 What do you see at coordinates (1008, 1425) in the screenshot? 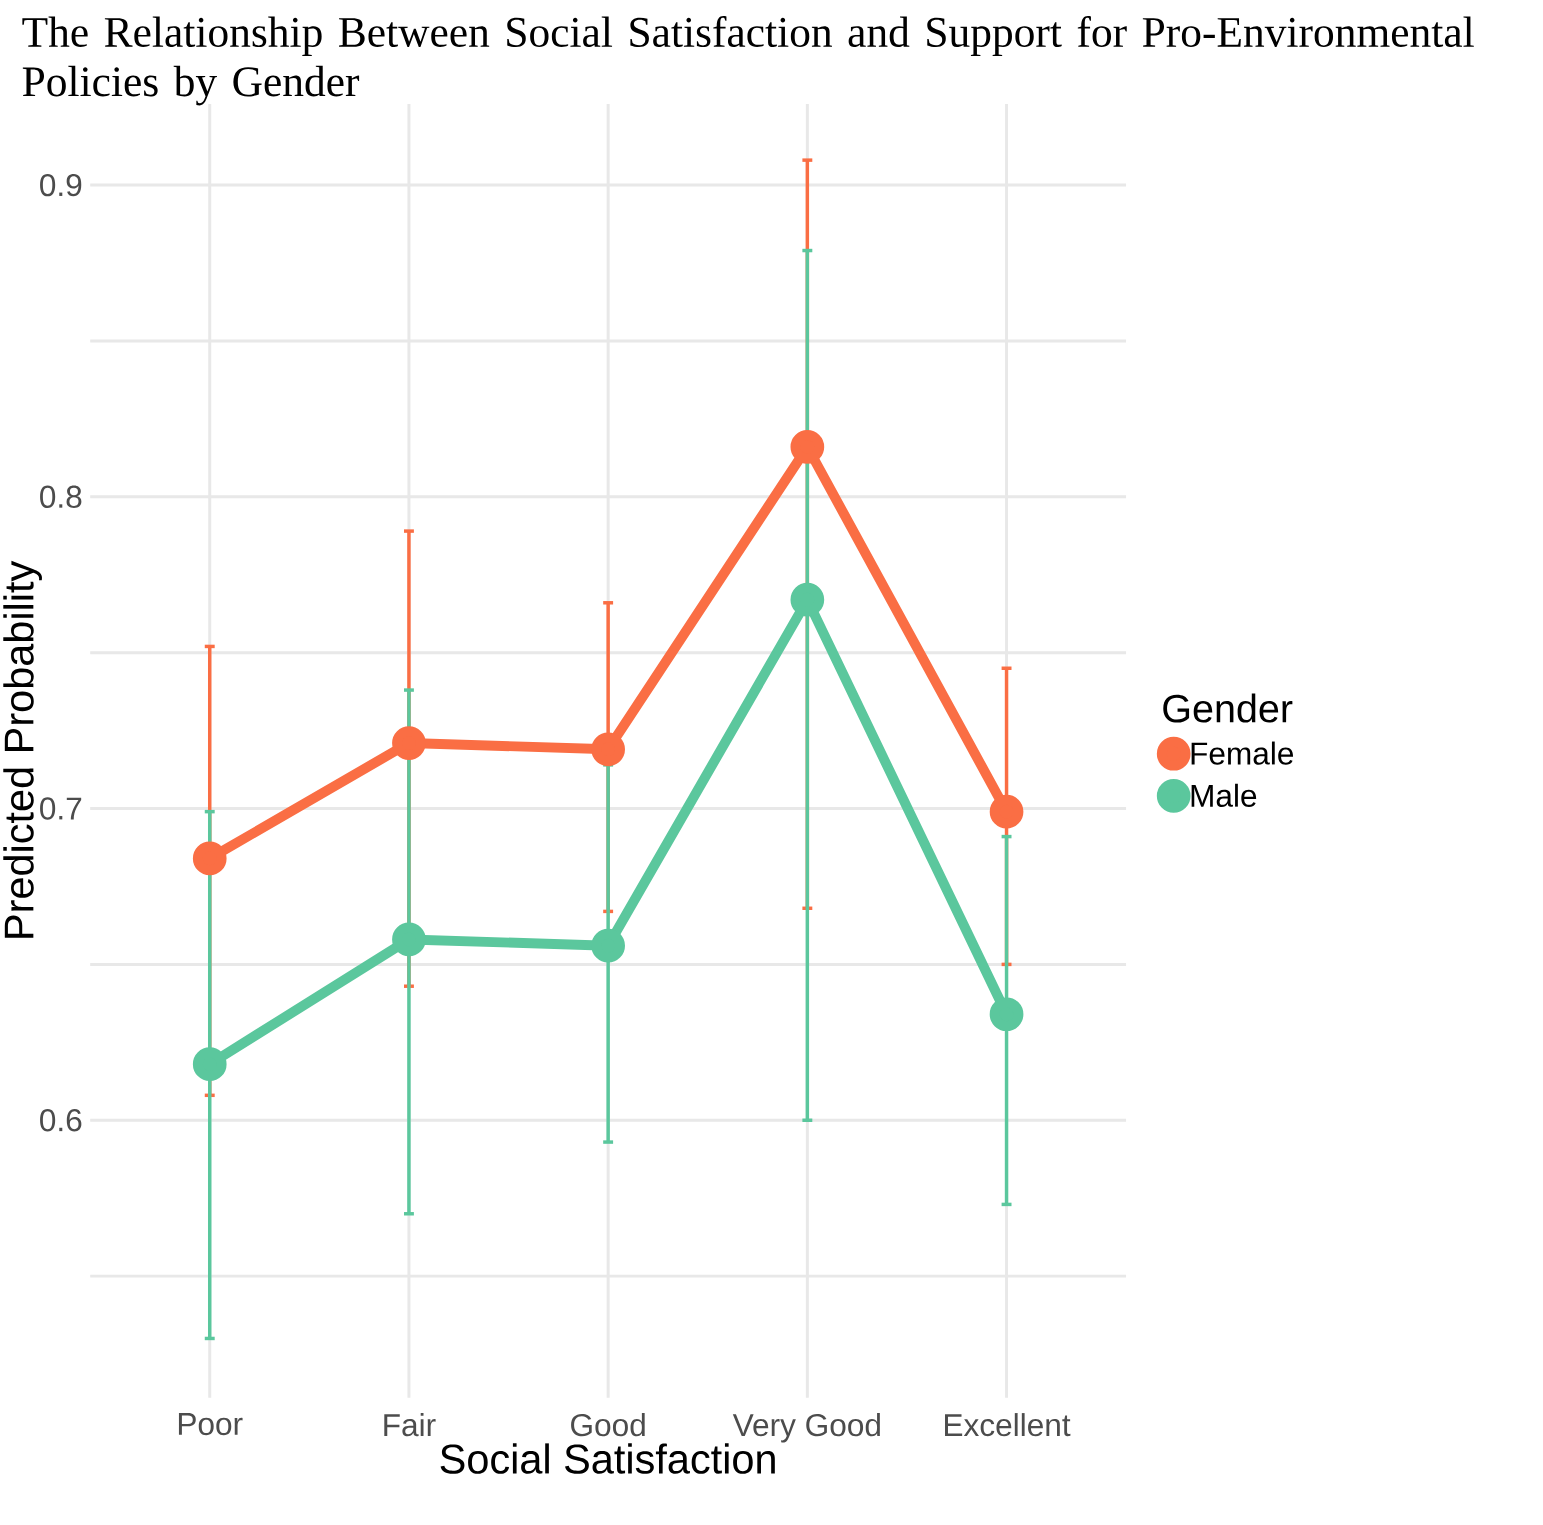
I see `x-tick-label: Excellent` at bounding box center [1008, 1425].